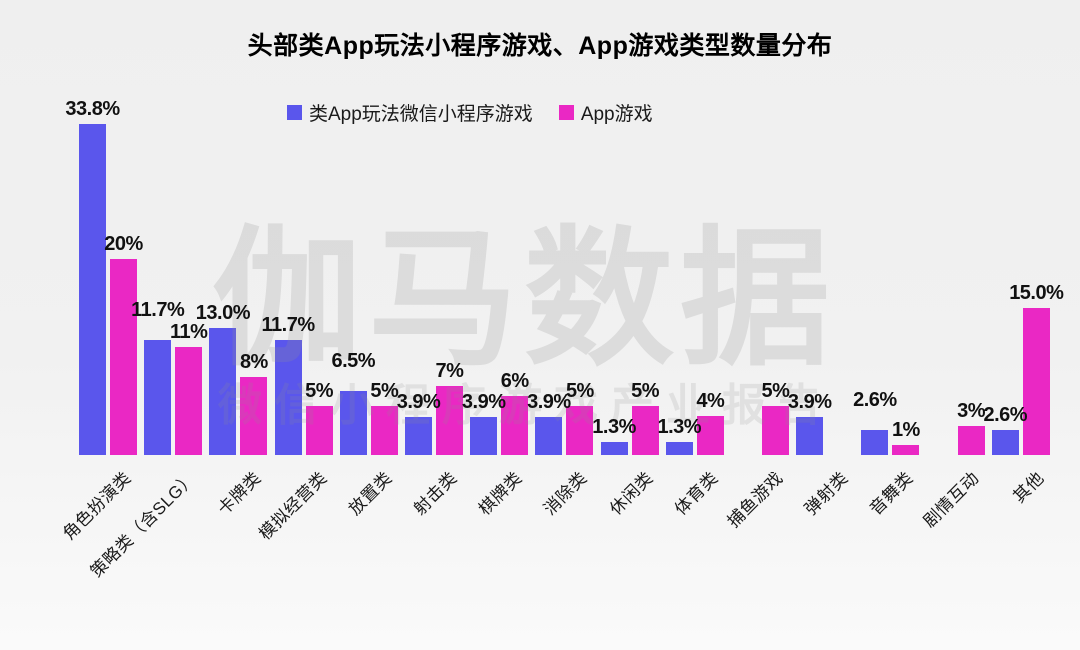 Image resolution: width=1080 pixels, height=650 pixels. I want to click on value-label-app: 1%, so click(905, 430).